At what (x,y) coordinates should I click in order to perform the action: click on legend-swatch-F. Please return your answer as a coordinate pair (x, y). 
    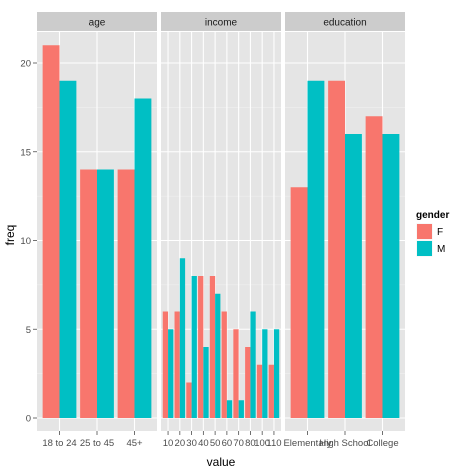
    Looking at the image, I should click on (424, 231).